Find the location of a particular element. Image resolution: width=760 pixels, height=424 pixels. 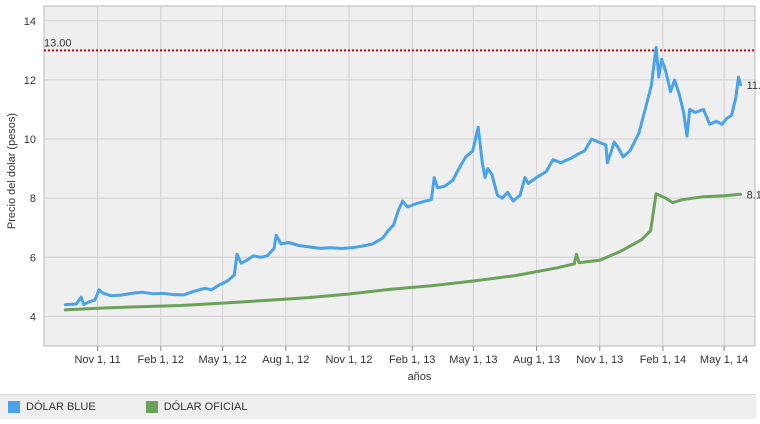

legend-item-oficial: DÓLAR OFICIAL is located at coordinates (196, 407).